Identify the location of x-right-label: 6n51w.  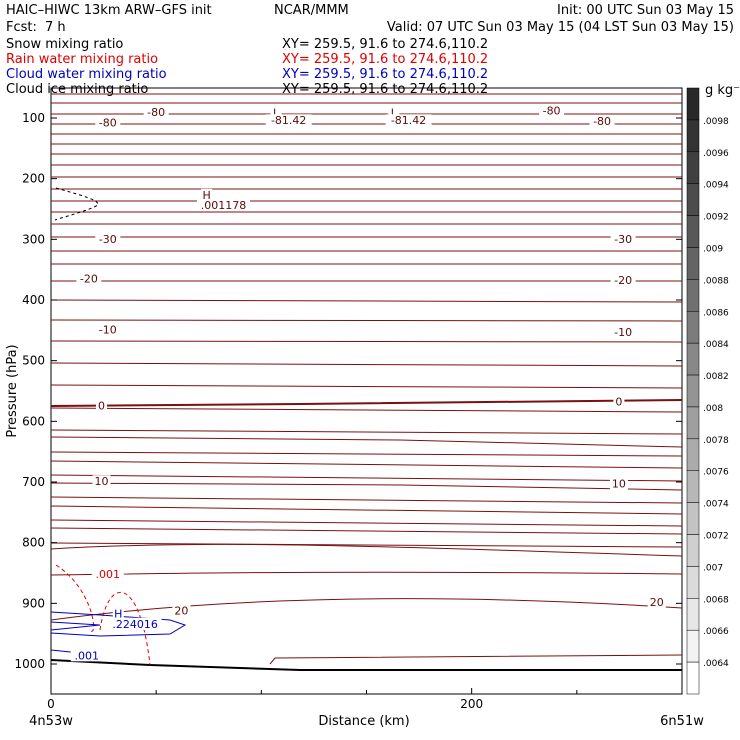
(682, 721).